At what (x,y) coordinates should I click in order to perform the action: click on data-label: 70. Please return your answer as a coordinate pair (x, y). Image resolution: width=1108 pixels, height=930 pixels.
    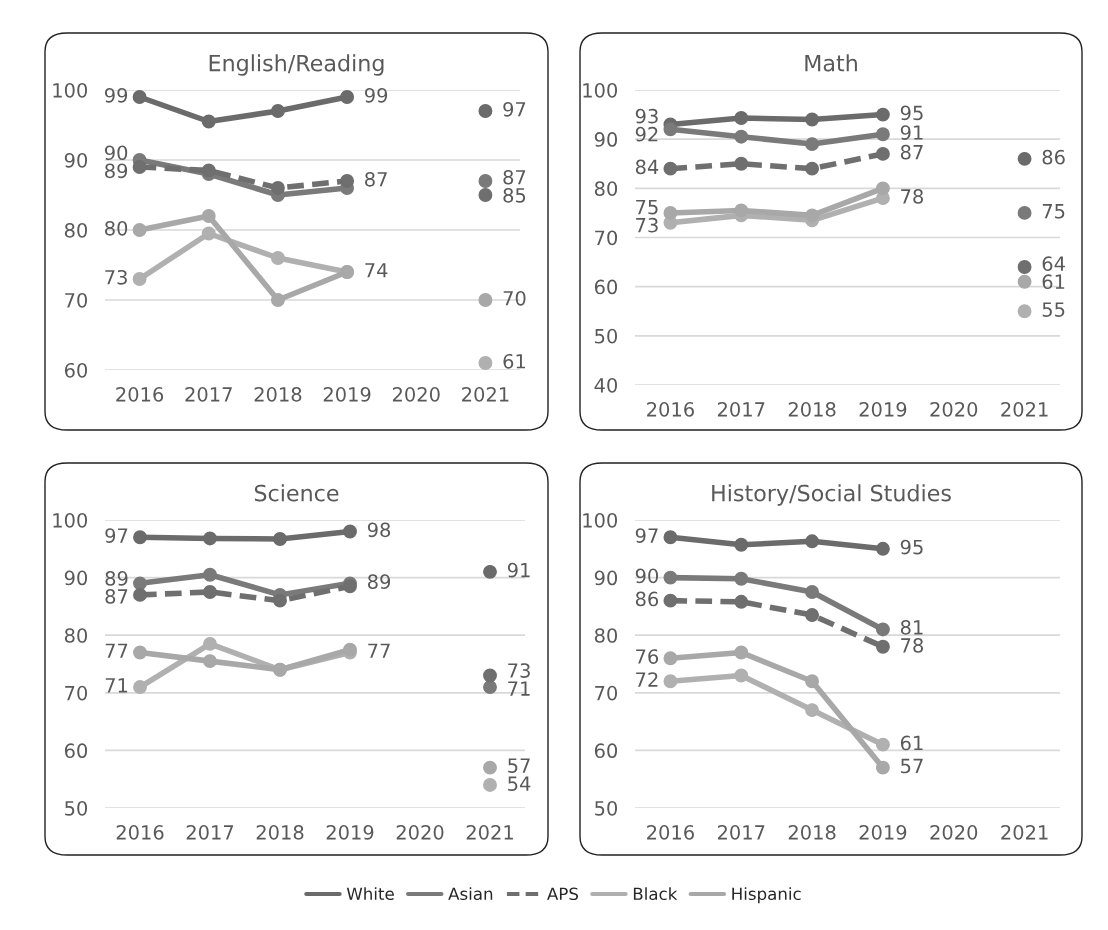
    Looking at the image, I should click on (514, 298).